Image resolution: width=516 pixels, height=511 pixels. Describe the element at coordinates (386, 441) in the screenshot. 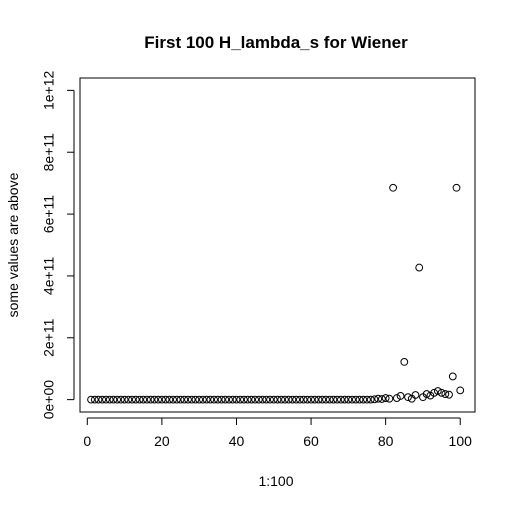

I see `x-tick-label: 80` at that location.